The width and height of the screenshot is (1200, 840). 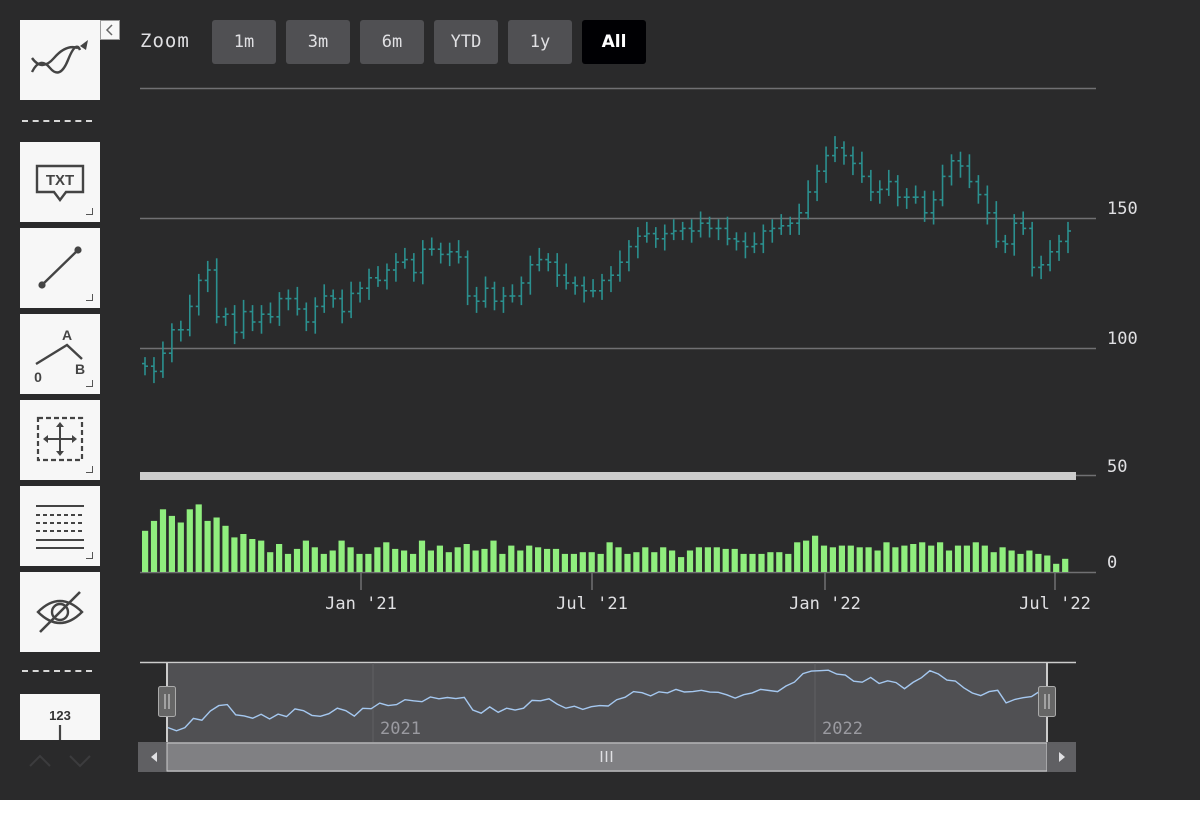 I want to click on chevron-down-icon, so click(x=80, y=761).